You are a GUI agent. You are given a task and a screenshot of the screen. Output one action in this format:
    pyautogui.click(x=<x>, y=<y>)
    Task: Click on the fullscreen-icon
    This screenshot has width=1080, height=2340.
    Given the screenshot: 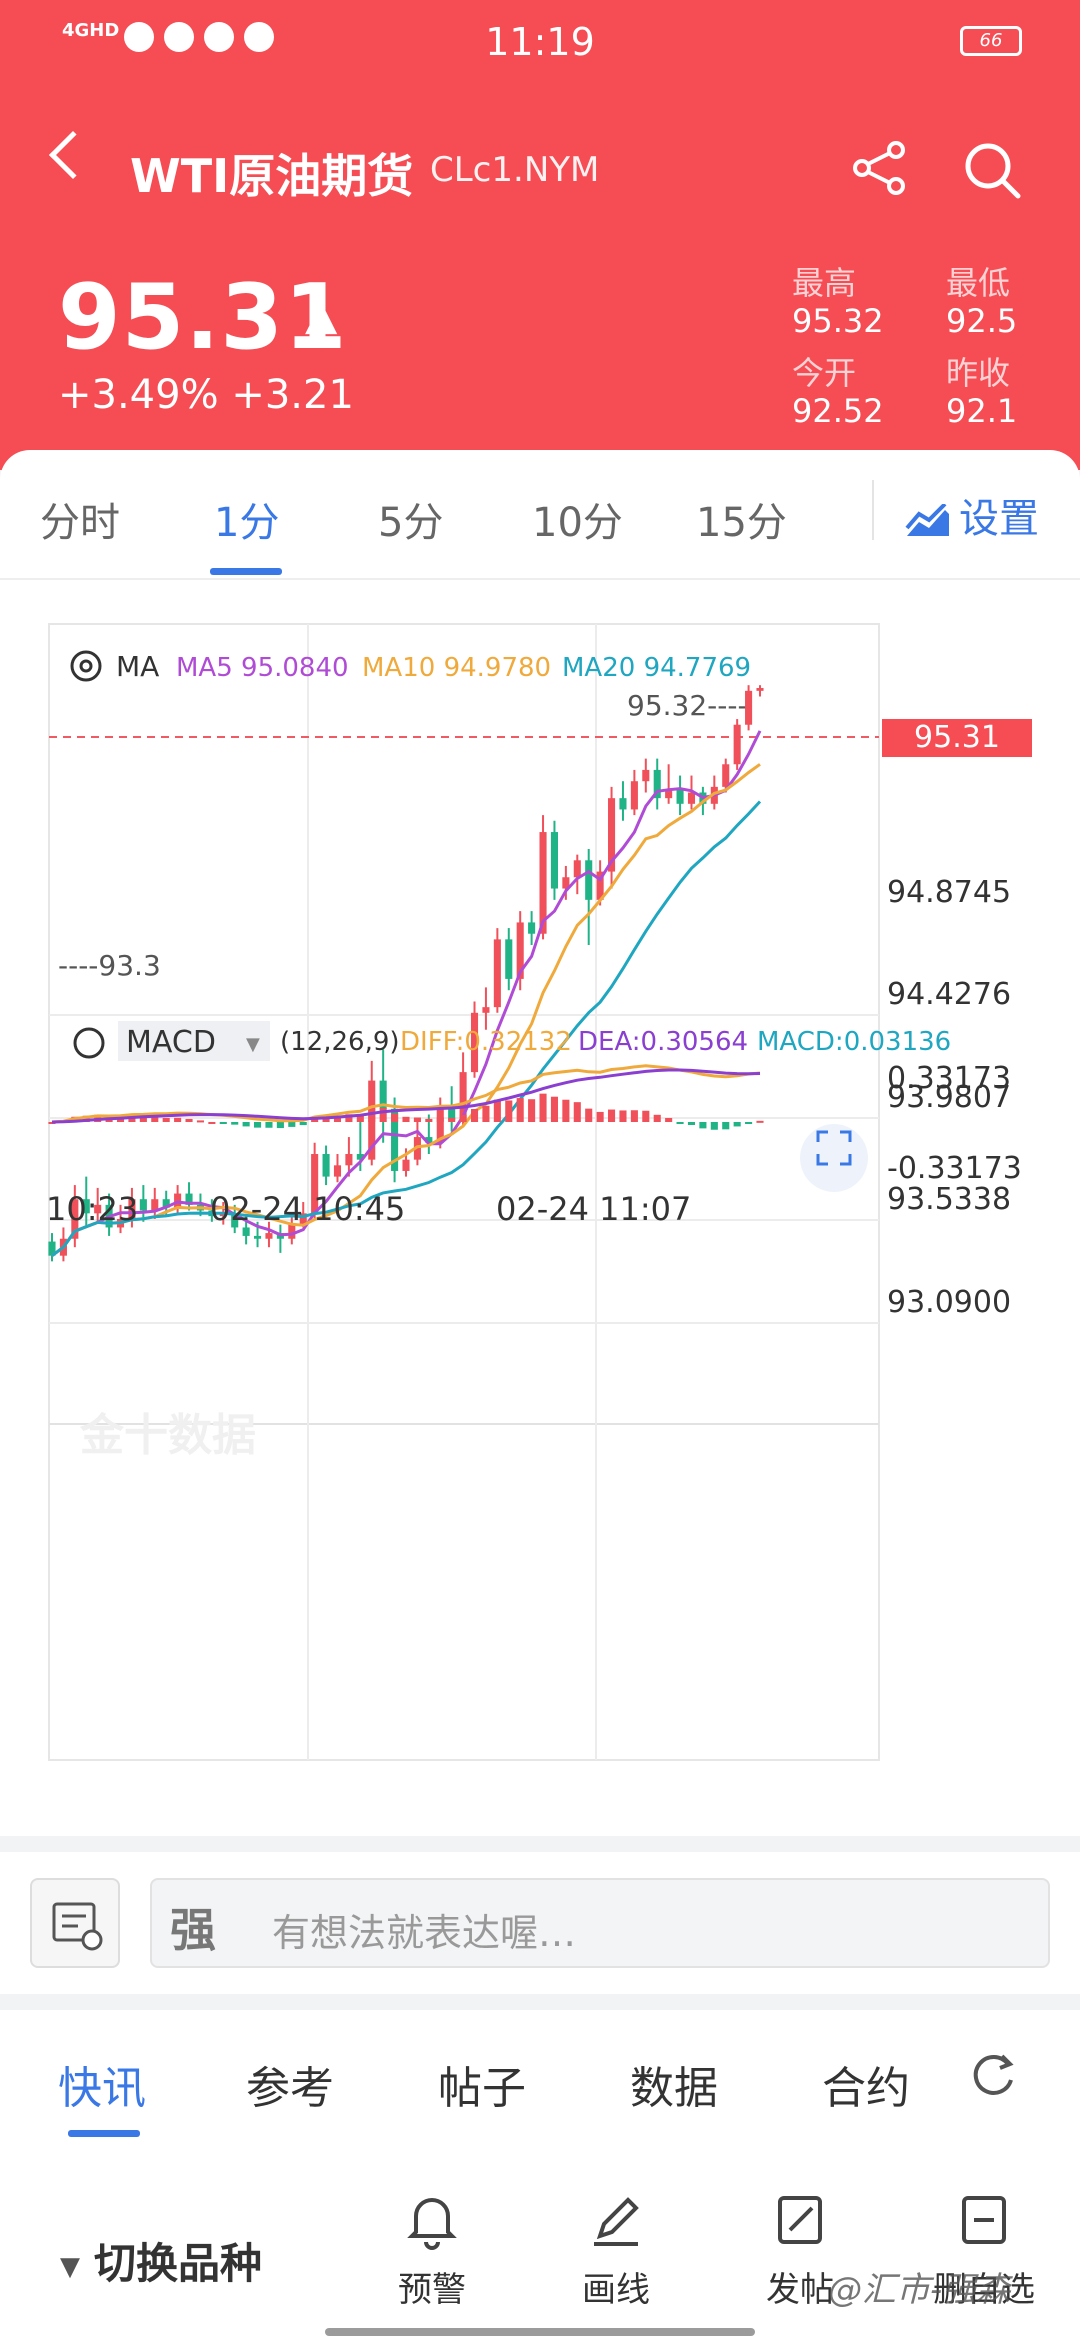 What is the action you would take?
    pyautogui.click(x=834, y=1158)
    